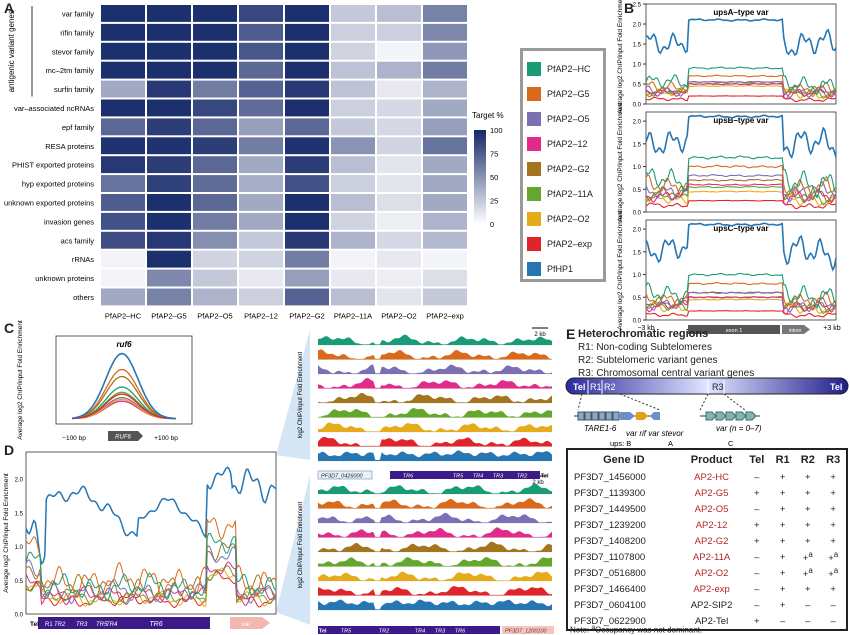 The image size is (850, 635). What do you see at coordinates (301, 394) in the screenshot?
I see `track-ylabel: log2 ChIP/input Fold Enrichment` at bounding box center [301, 394].